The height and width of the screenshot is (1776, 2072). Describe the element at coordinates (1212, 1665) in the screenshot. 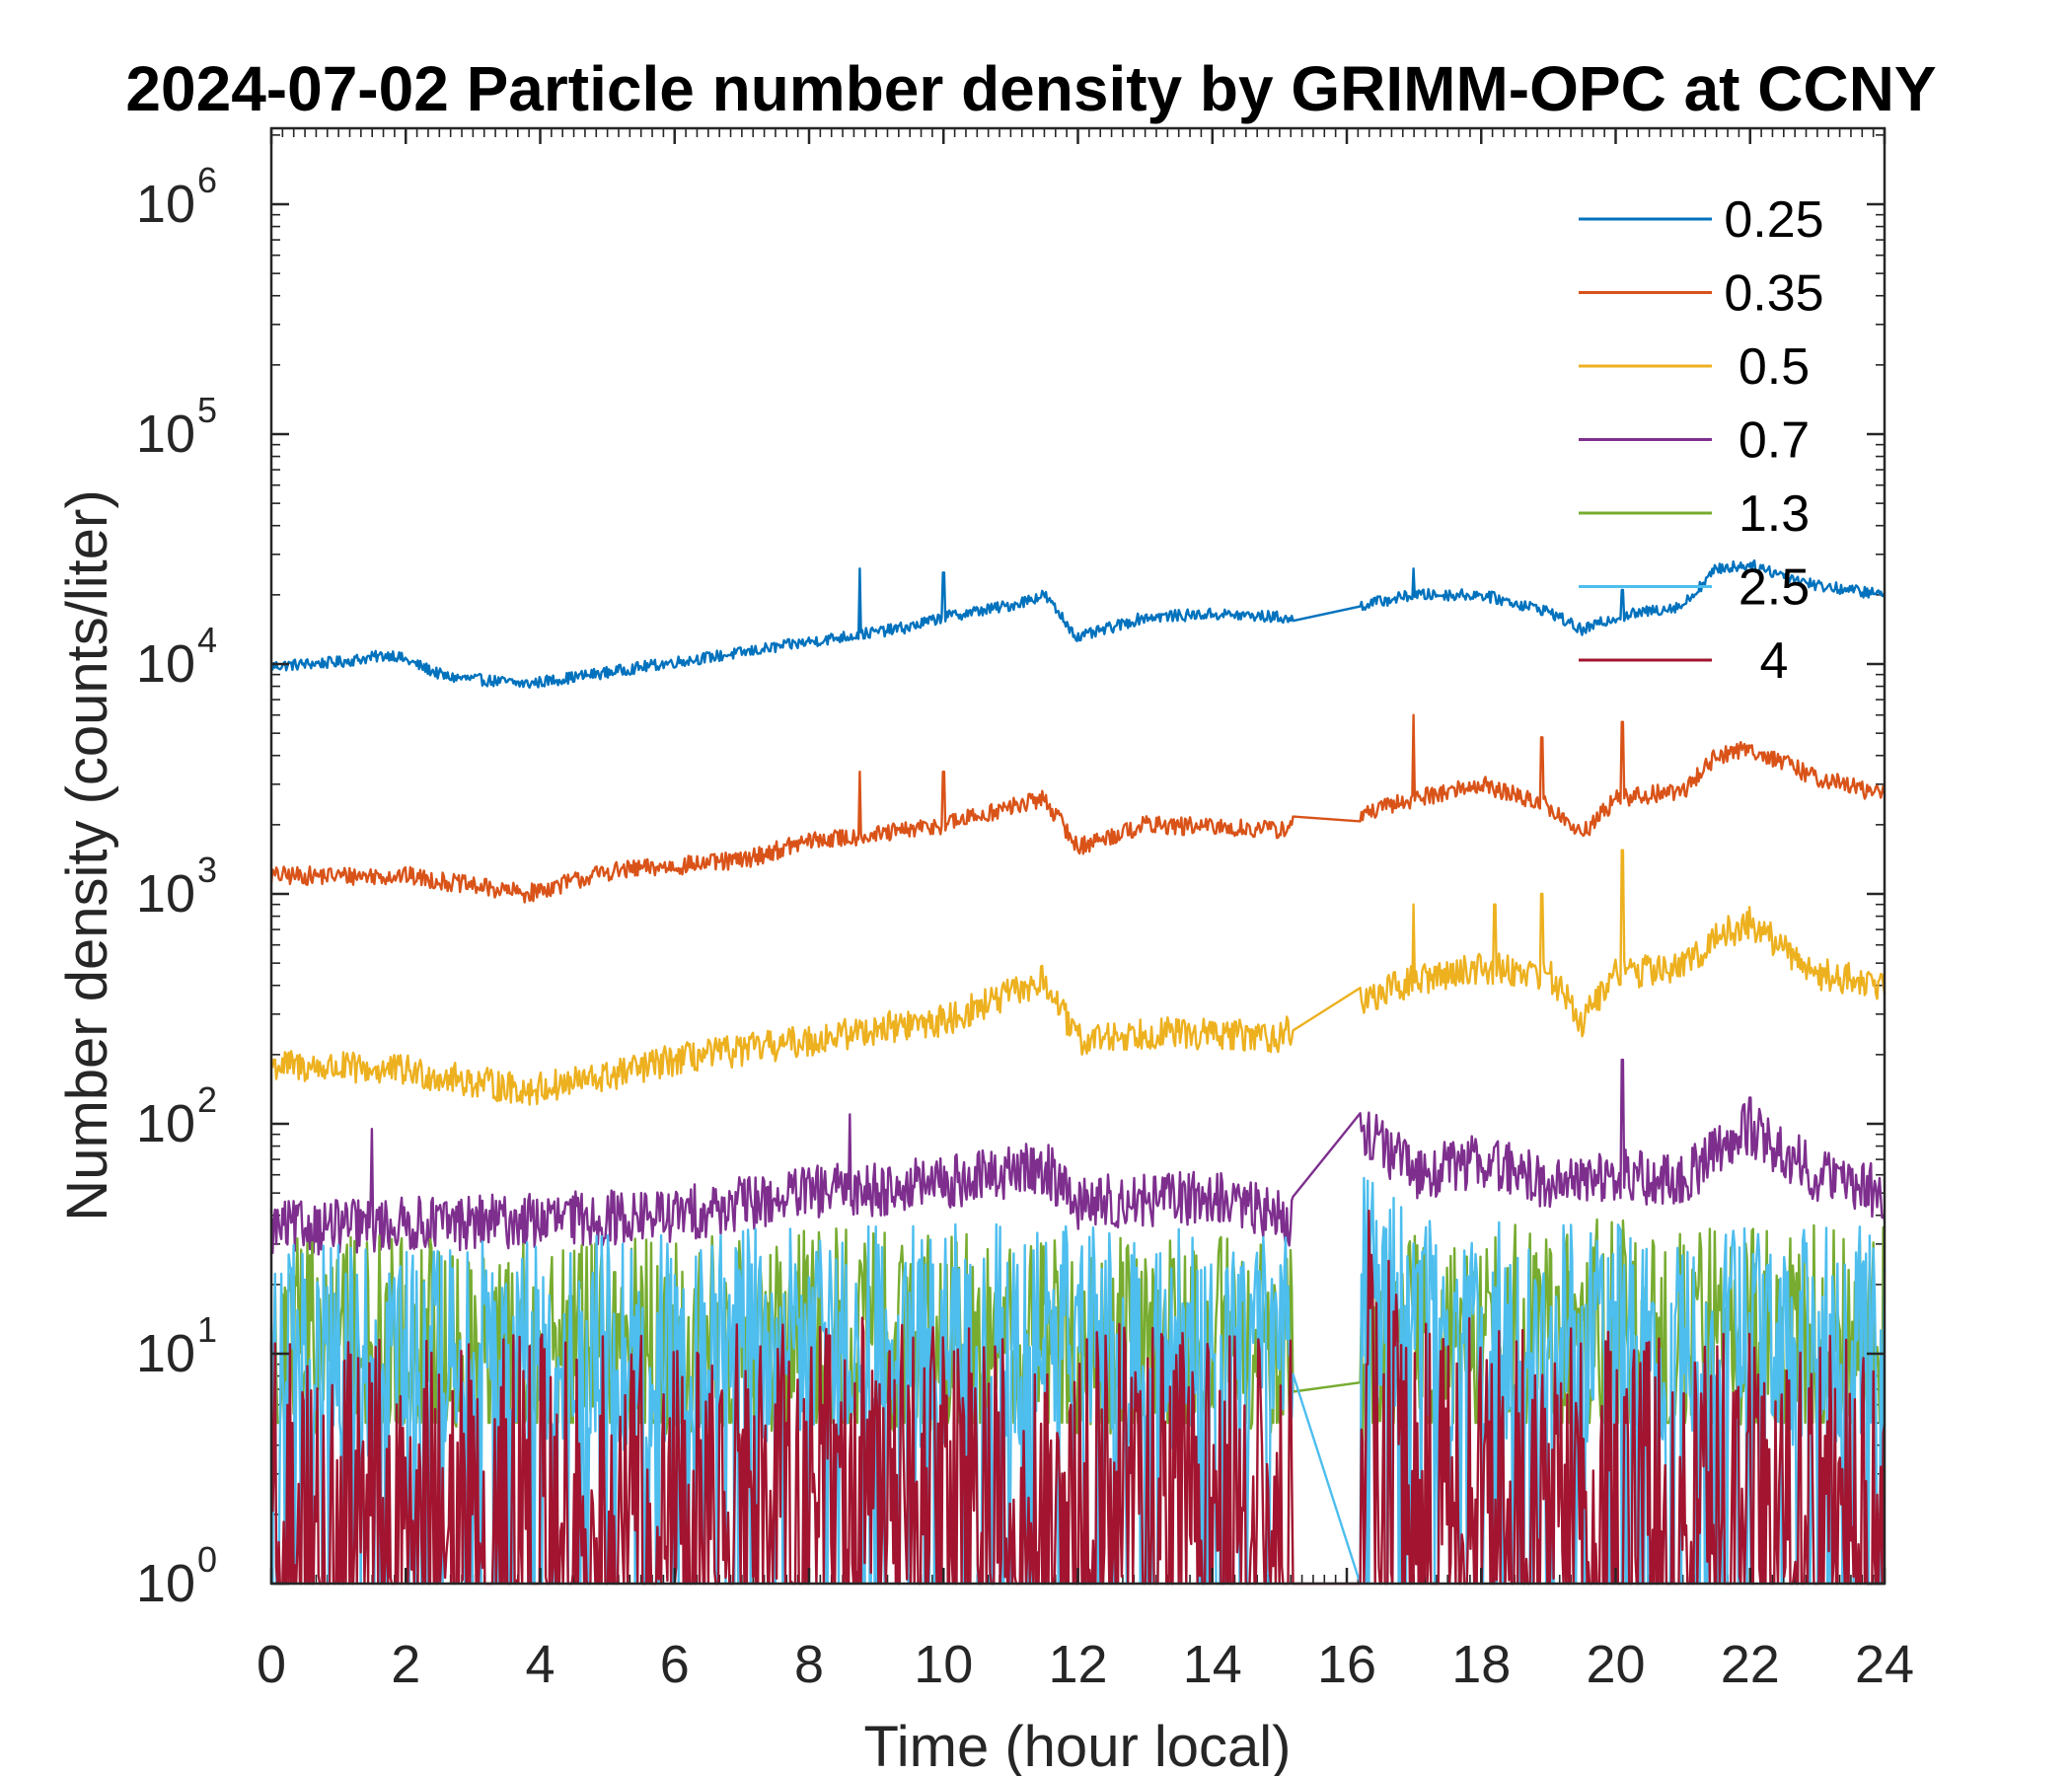

I see `x-tick-label: 14` at that location.